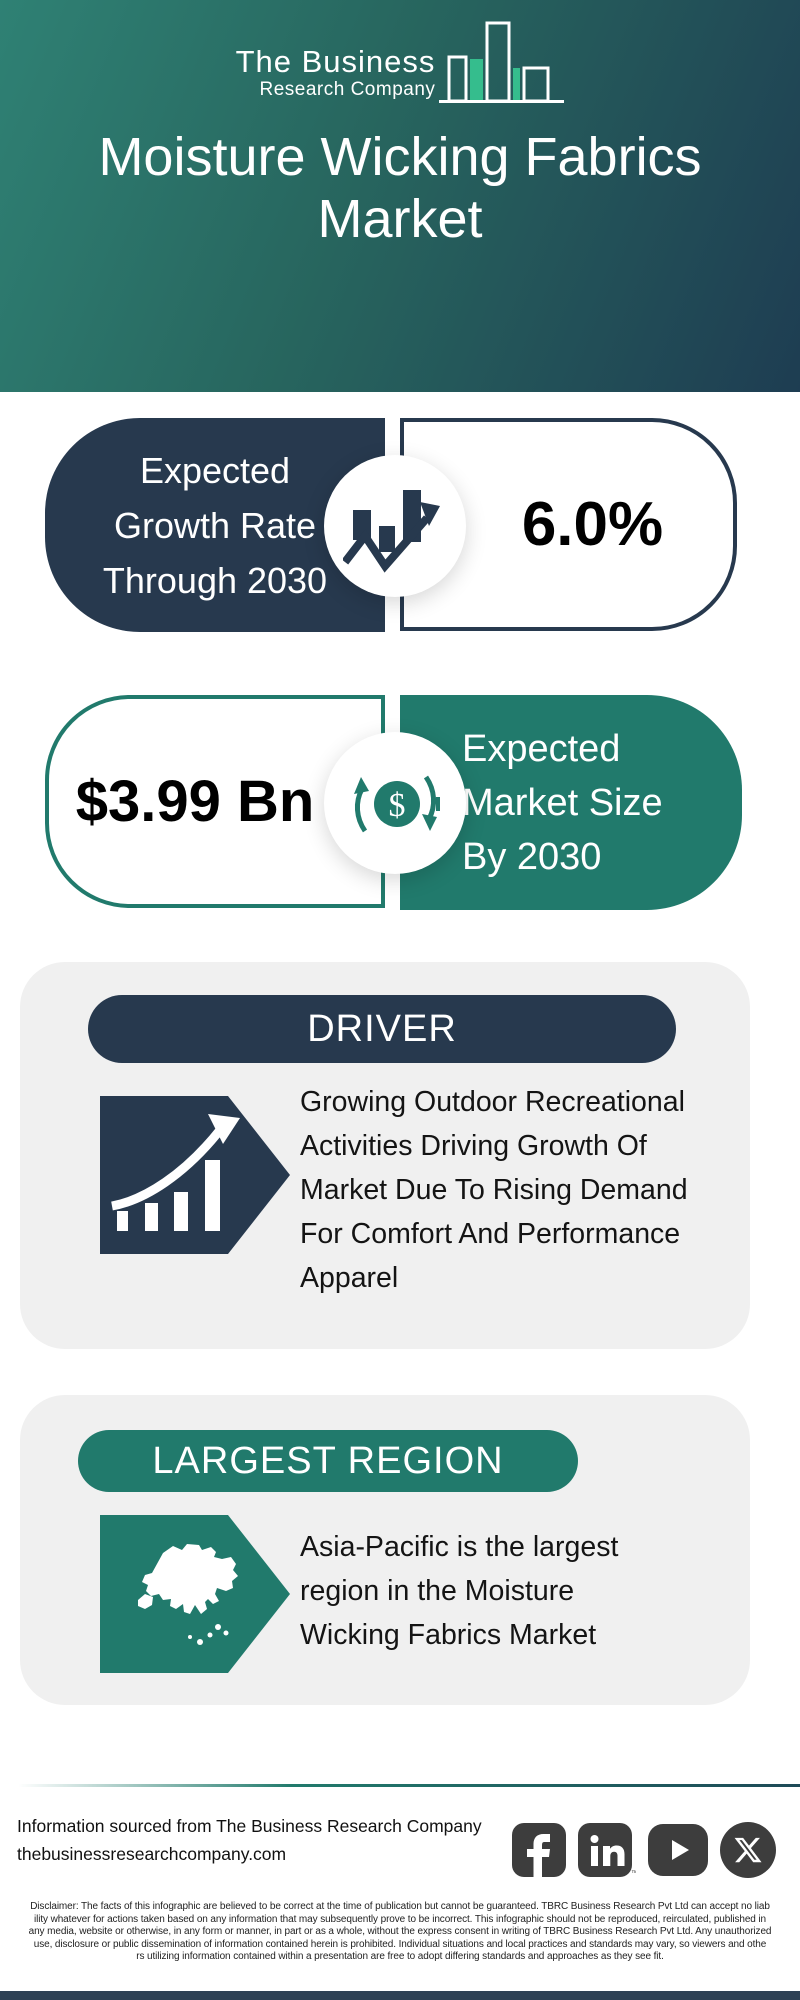 This screenshot has height=2000, width=800. I want to click on logo-chart-icon, so click(502, 64).